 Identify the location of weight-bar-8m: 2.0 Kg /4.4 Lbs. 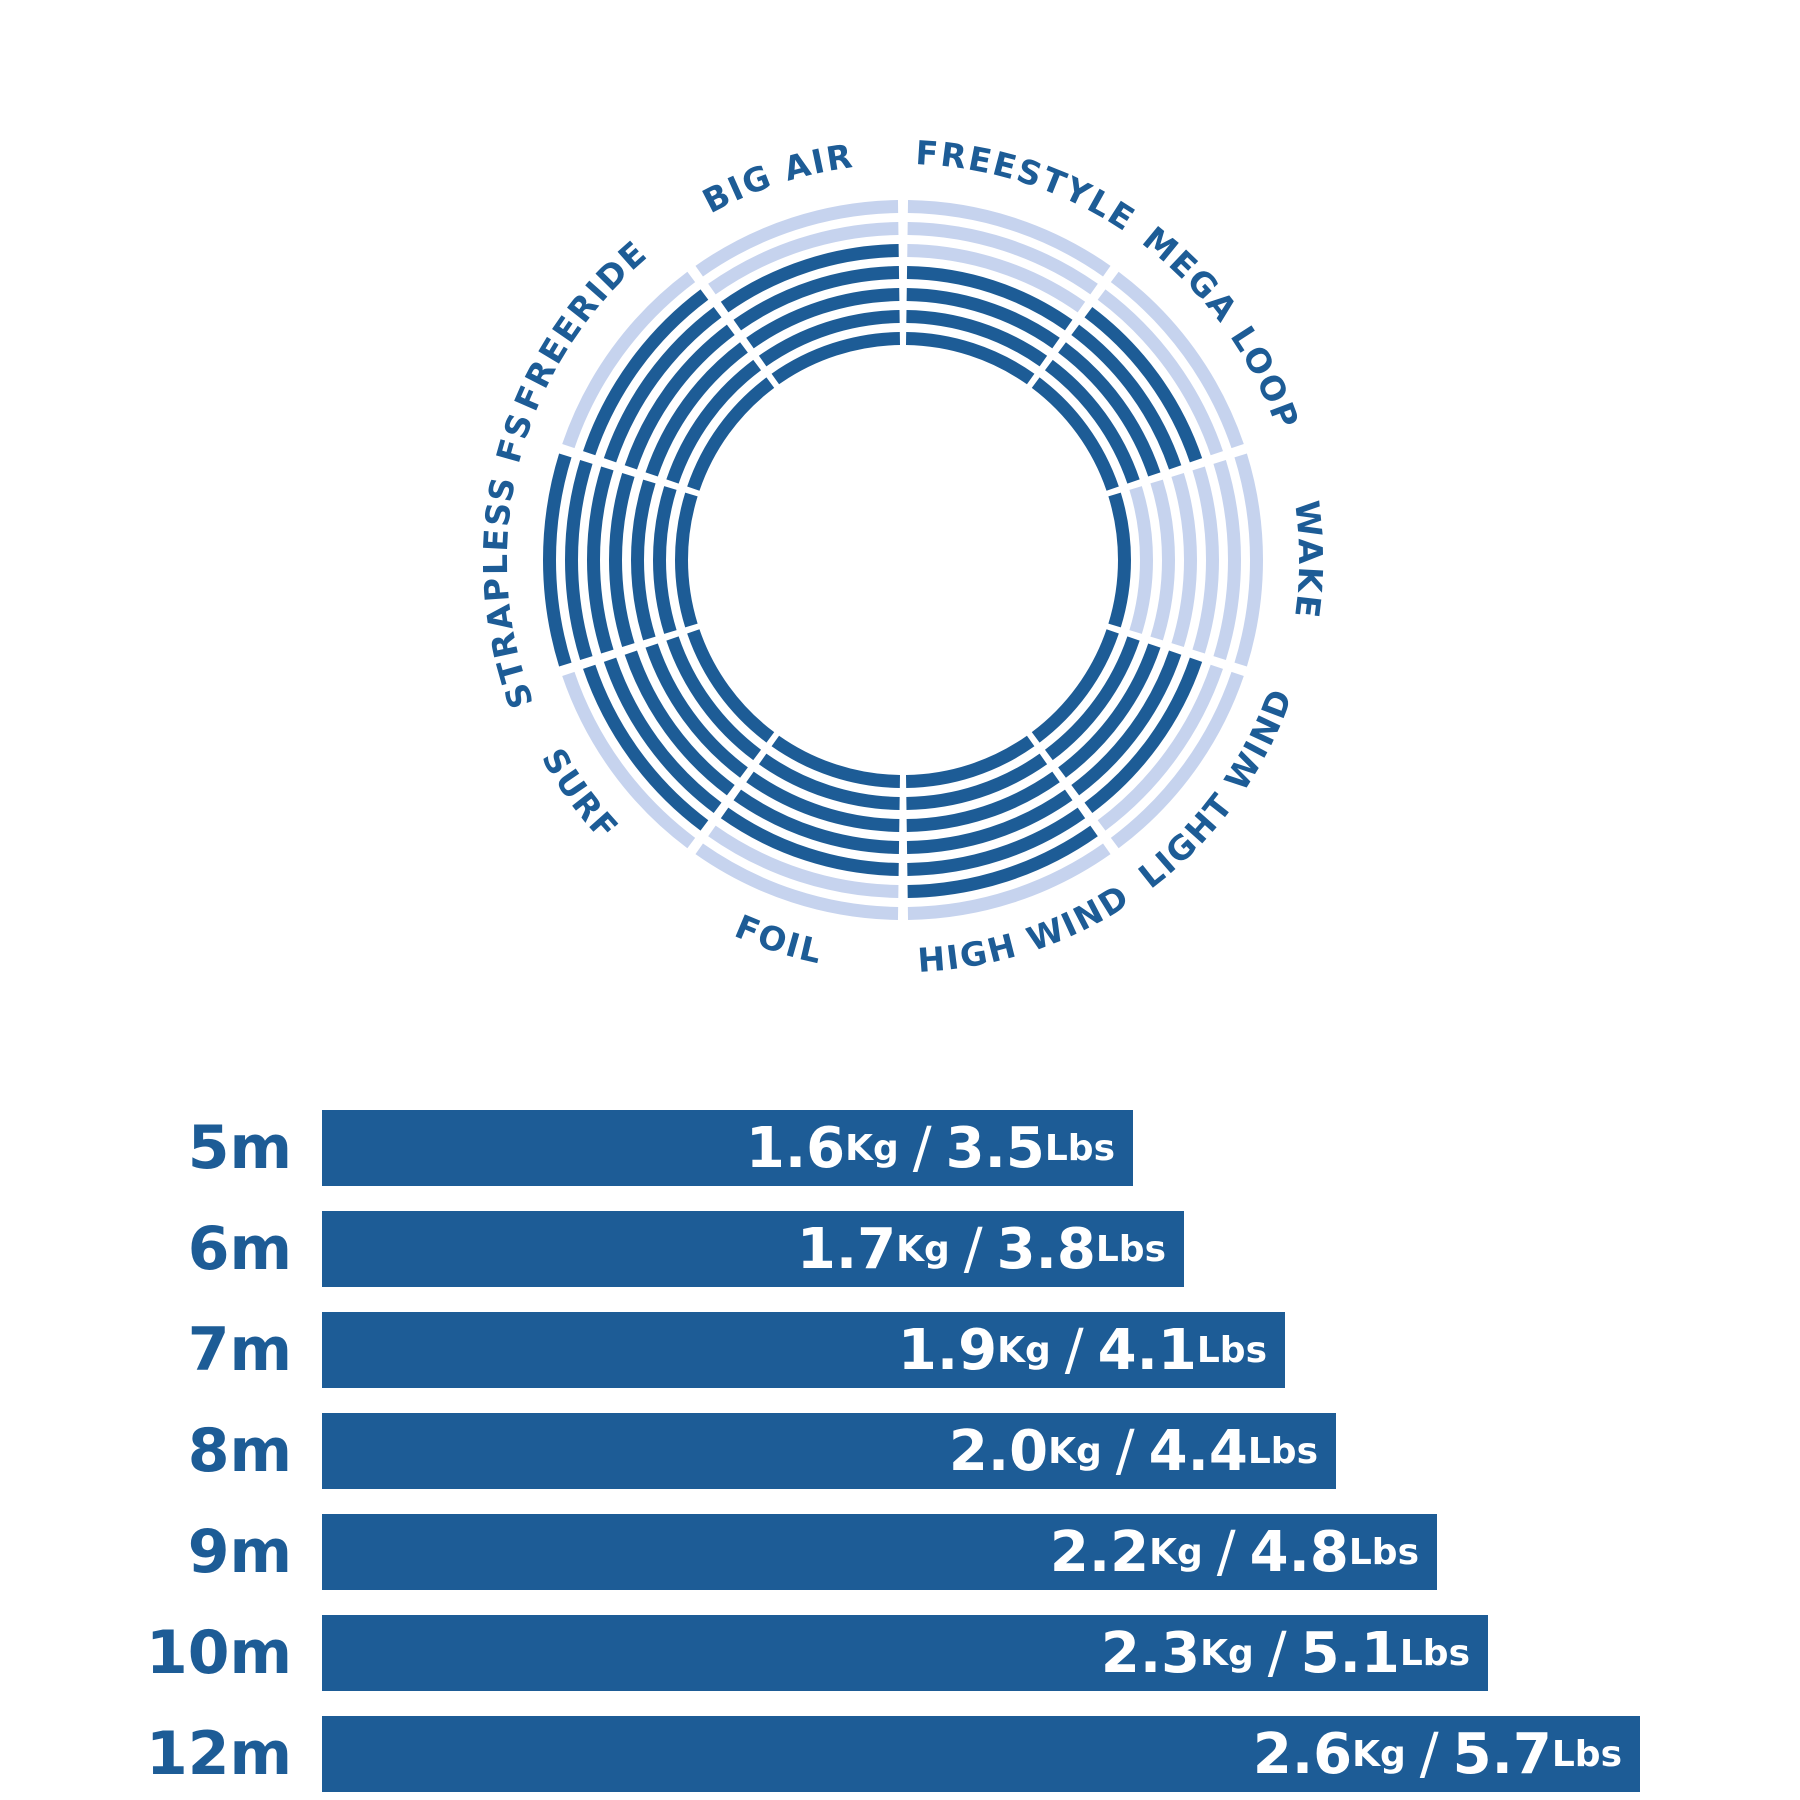
(829, 1451).